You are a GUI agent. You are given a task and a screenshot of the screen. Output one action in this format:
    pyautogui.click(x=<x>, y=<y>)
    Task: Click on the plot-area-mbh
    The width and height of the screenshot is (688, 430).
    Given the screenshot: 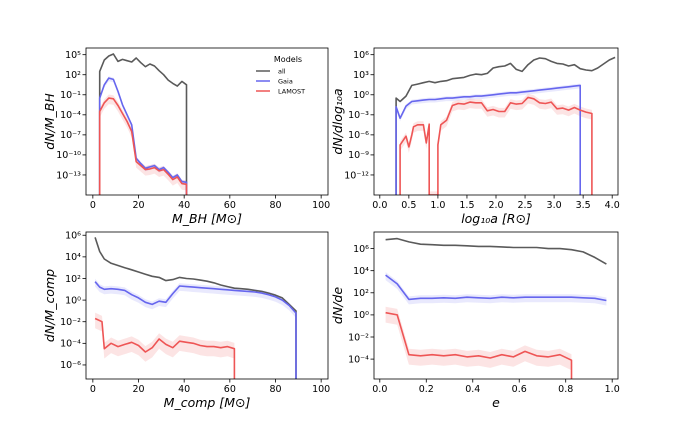 What is the action you would take?
    pyautogui.click(x=143, y=124)
    